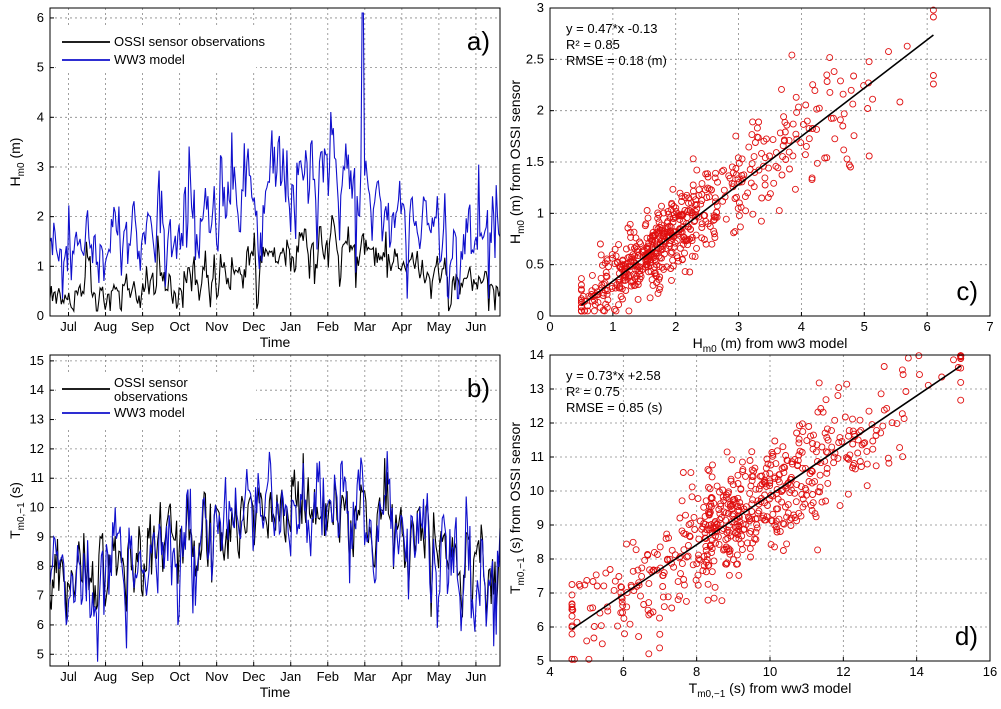  What do you see at coordinates (478, 41) in the screenshot?
I see `panel-letter: a)` at bounding box center [478, 41].